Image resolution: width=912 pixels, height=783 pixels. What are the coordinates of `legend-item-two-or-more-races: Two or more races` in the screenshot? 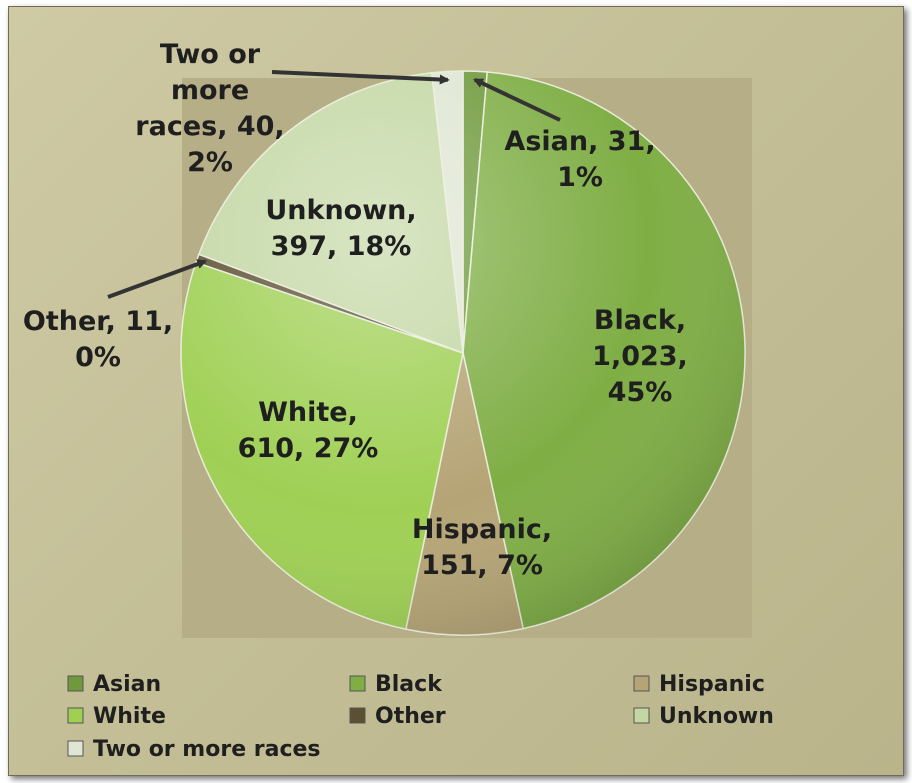 It's located at (194, 749).